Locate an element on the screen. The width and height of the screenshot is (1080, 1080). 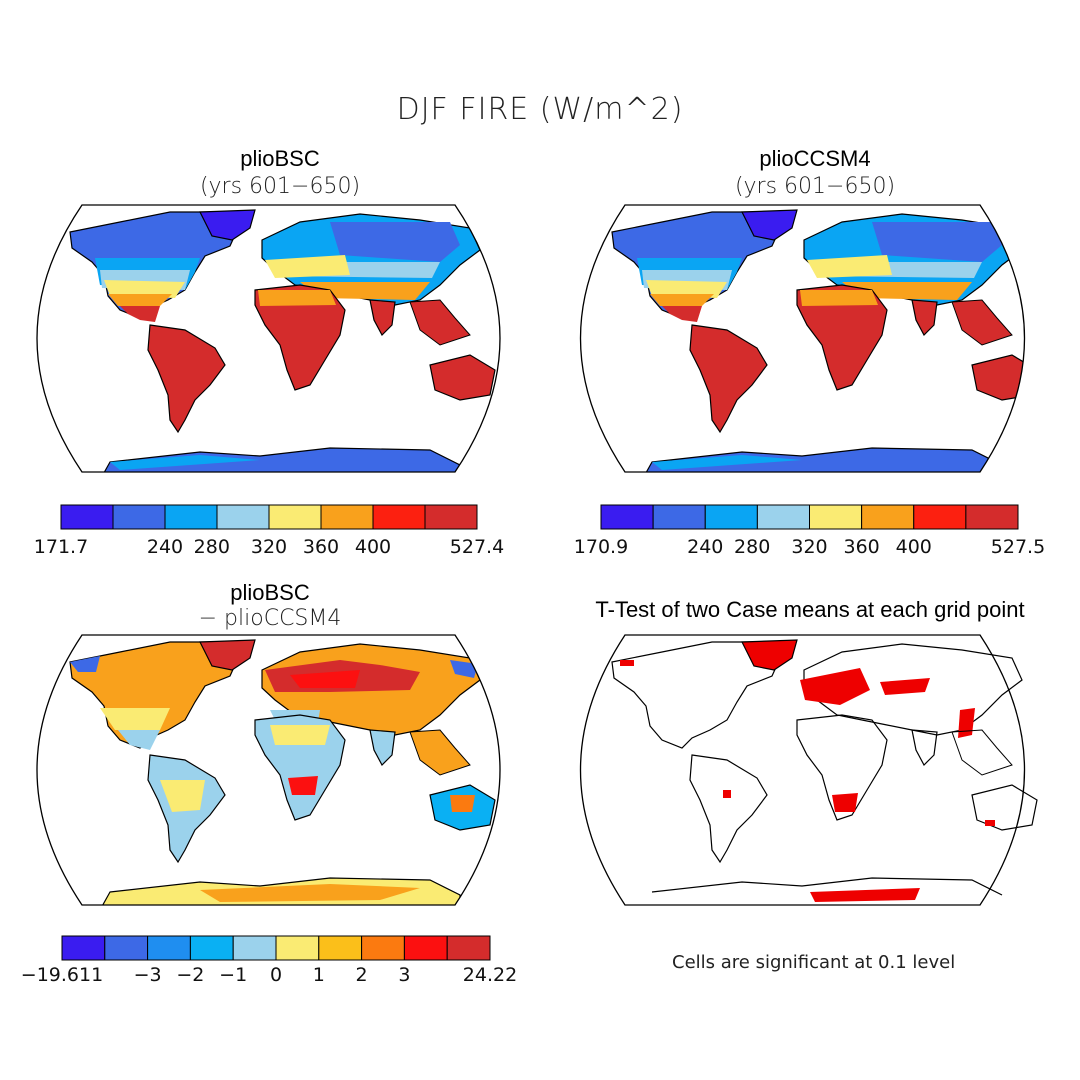
colorbar-0-tick-label: 280 is located at coordinates (211, 547).